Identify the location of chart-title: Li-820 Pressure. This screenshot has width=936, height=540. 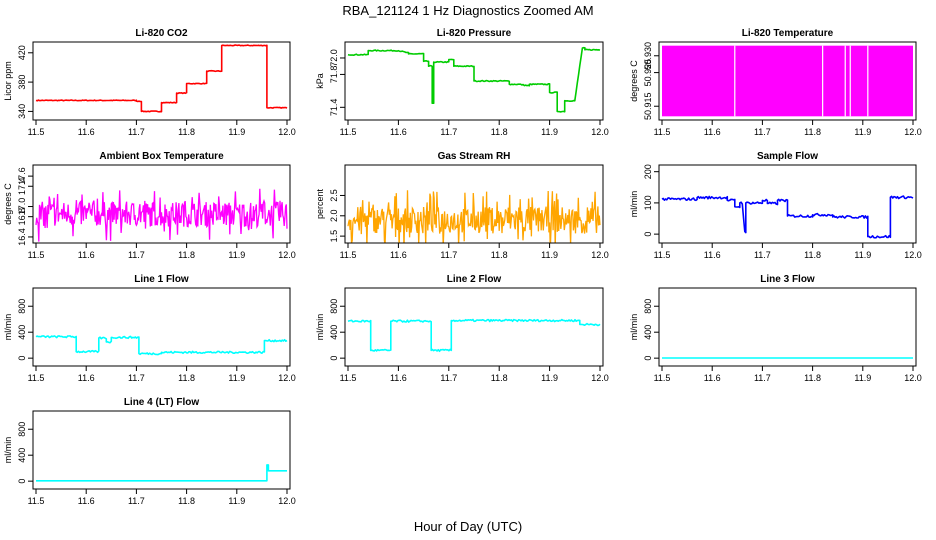
(474, 33).